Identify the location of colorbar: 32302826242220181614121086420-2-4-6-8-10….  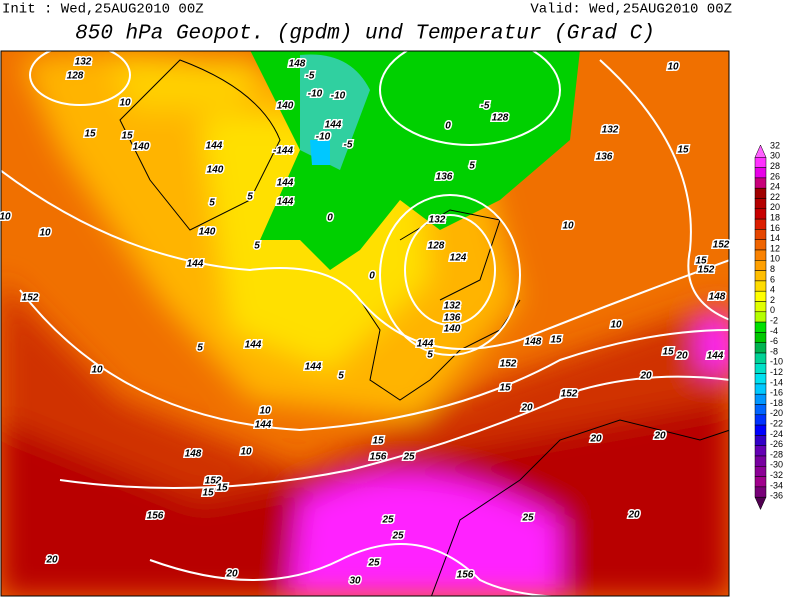
(768, 325).